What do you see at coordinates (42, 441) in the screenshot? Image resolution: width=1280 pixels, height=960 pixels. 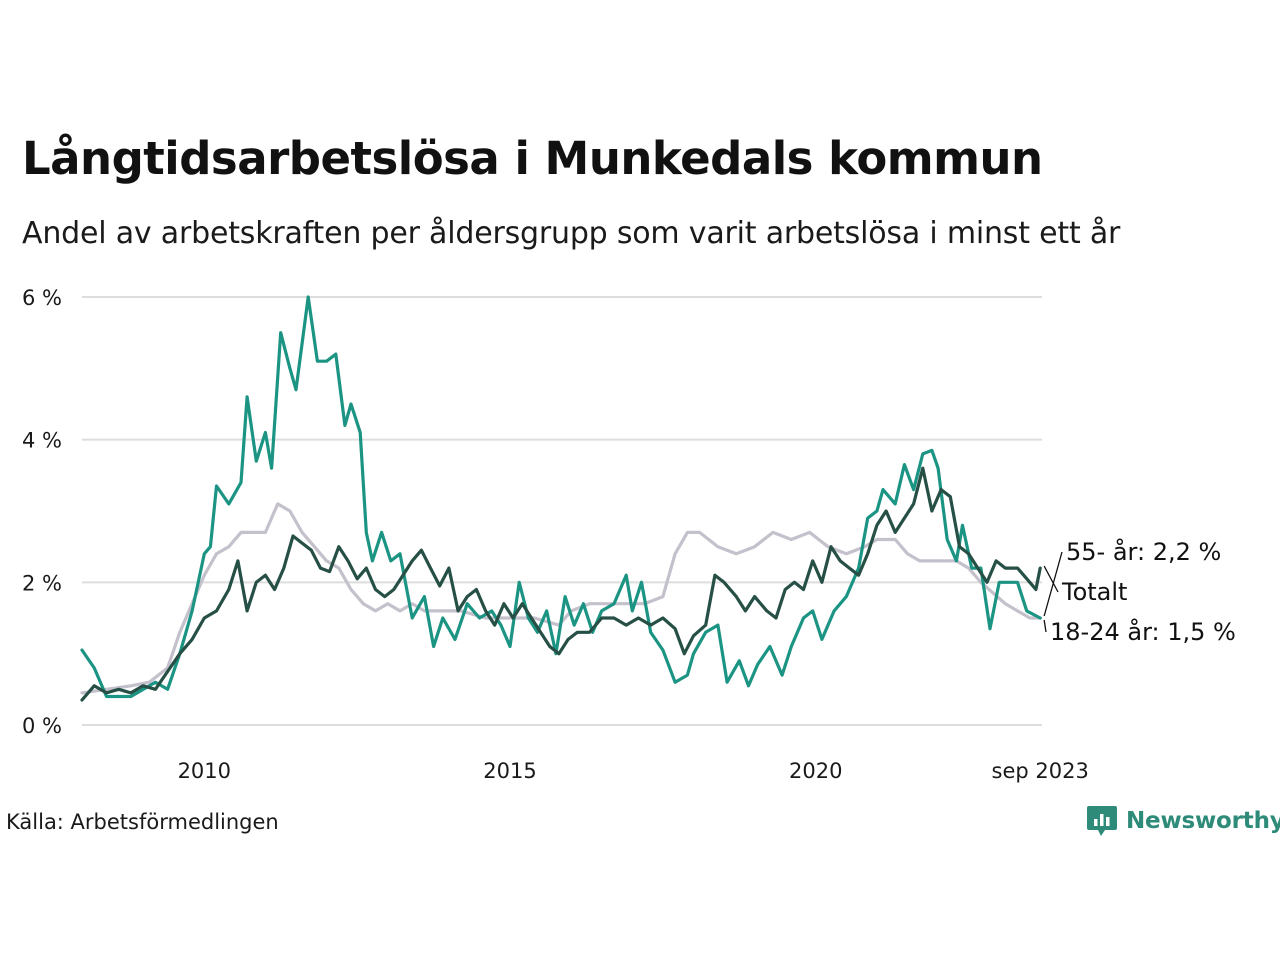 I see `y-tick-label-4: 4 %` at bounding box center [42, 441].